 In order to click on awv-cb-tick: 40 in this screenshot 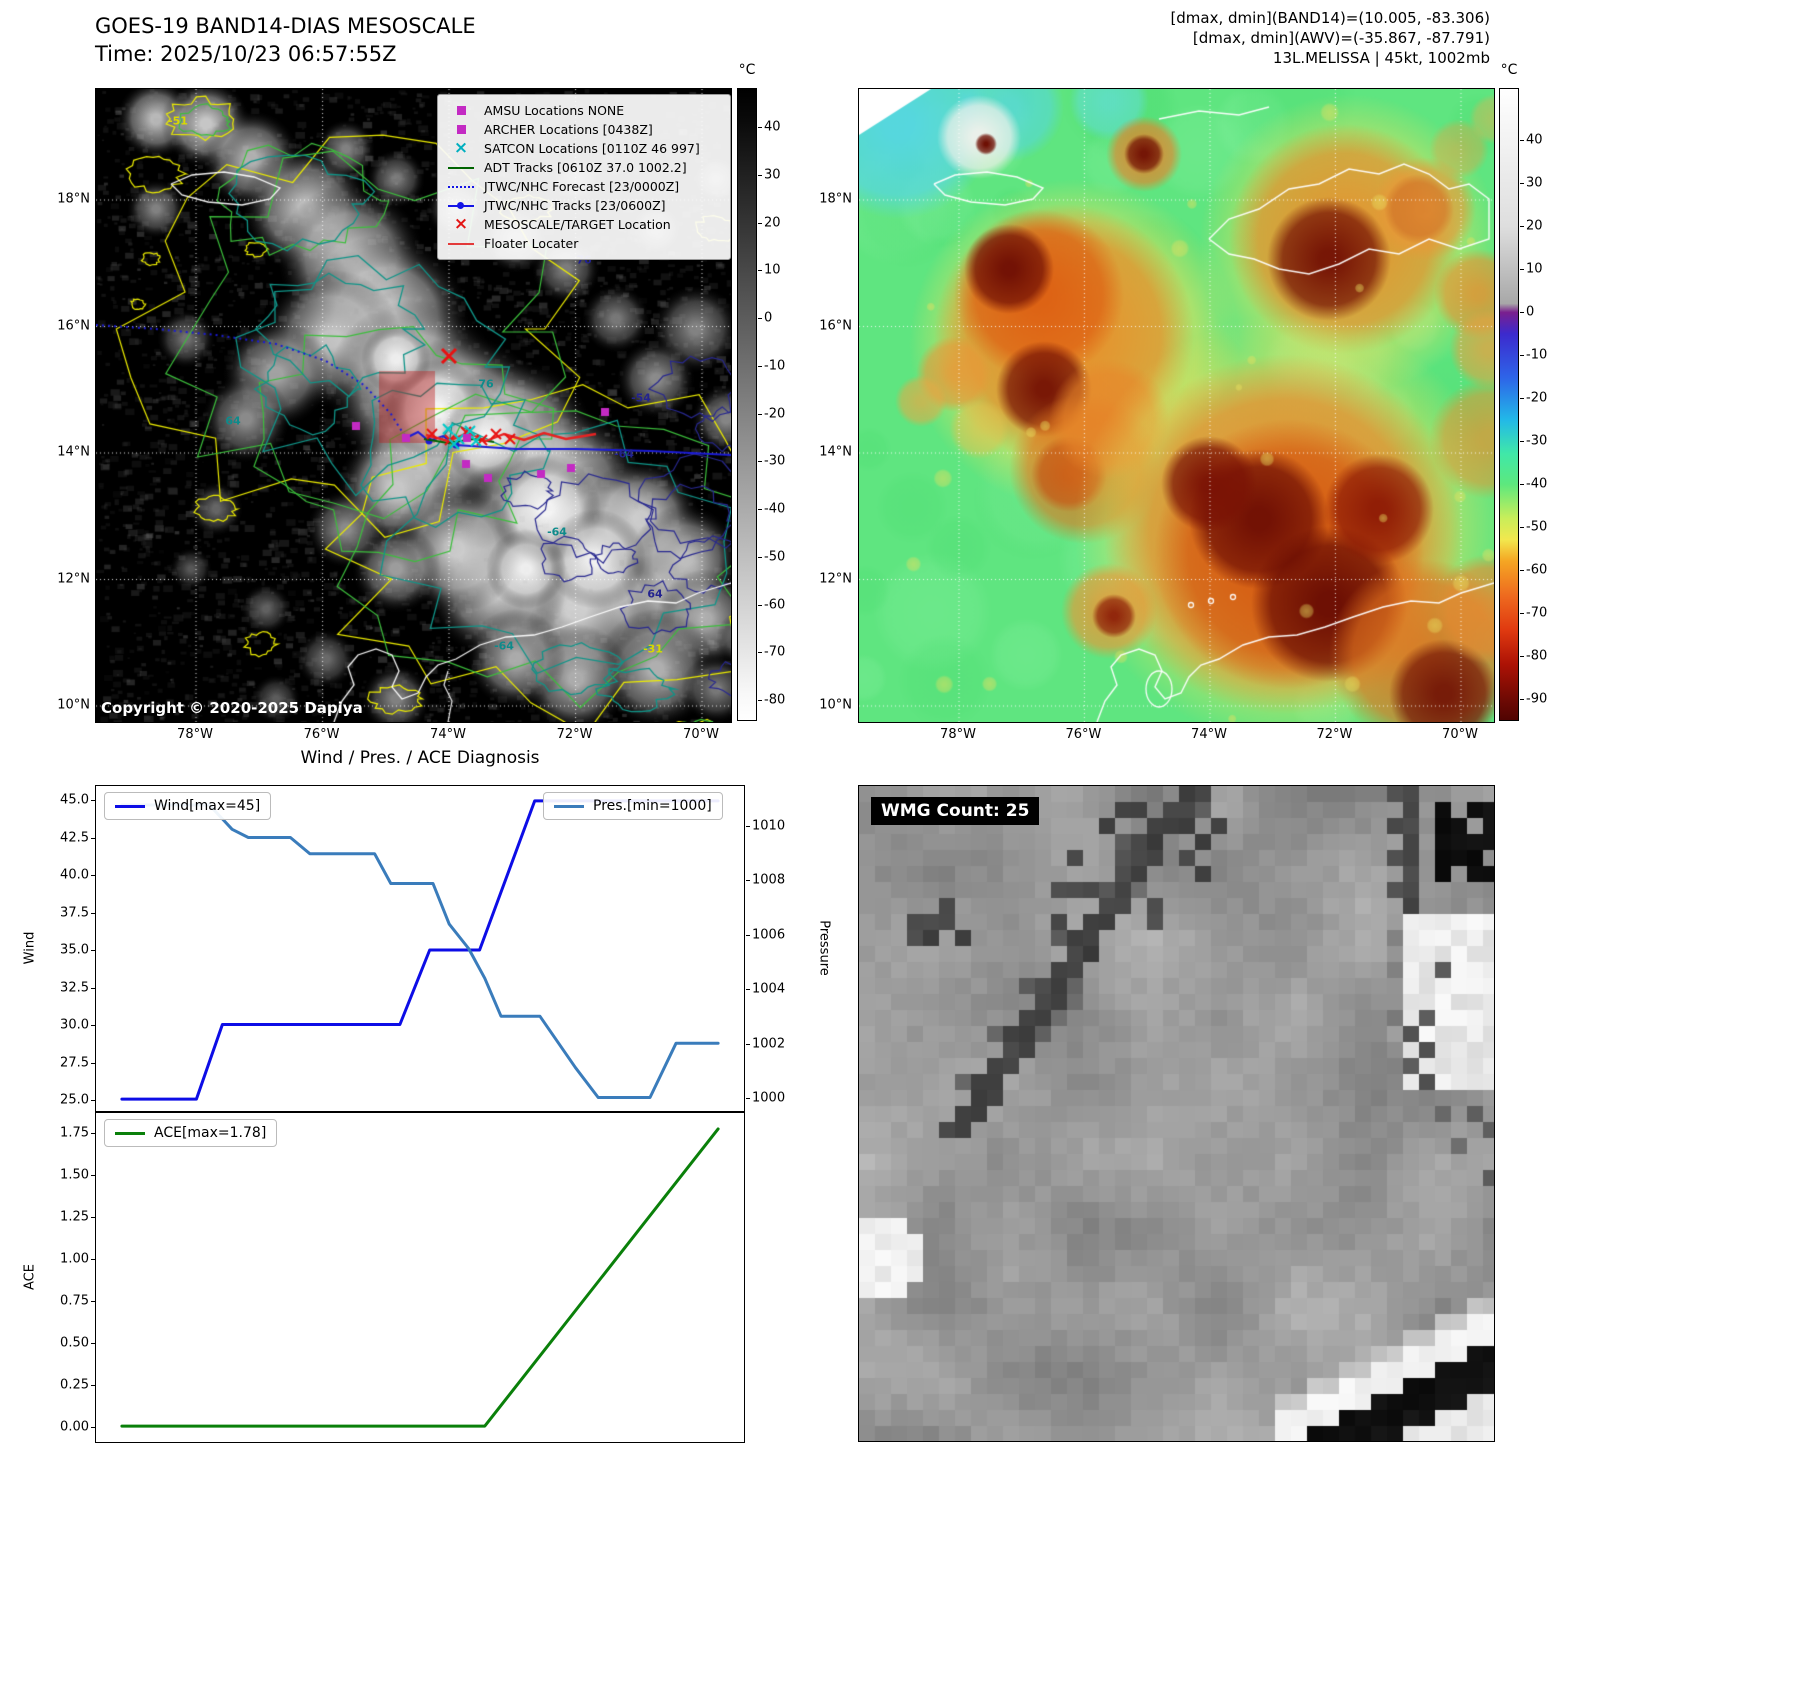, I will do `click(1534, 140)`.